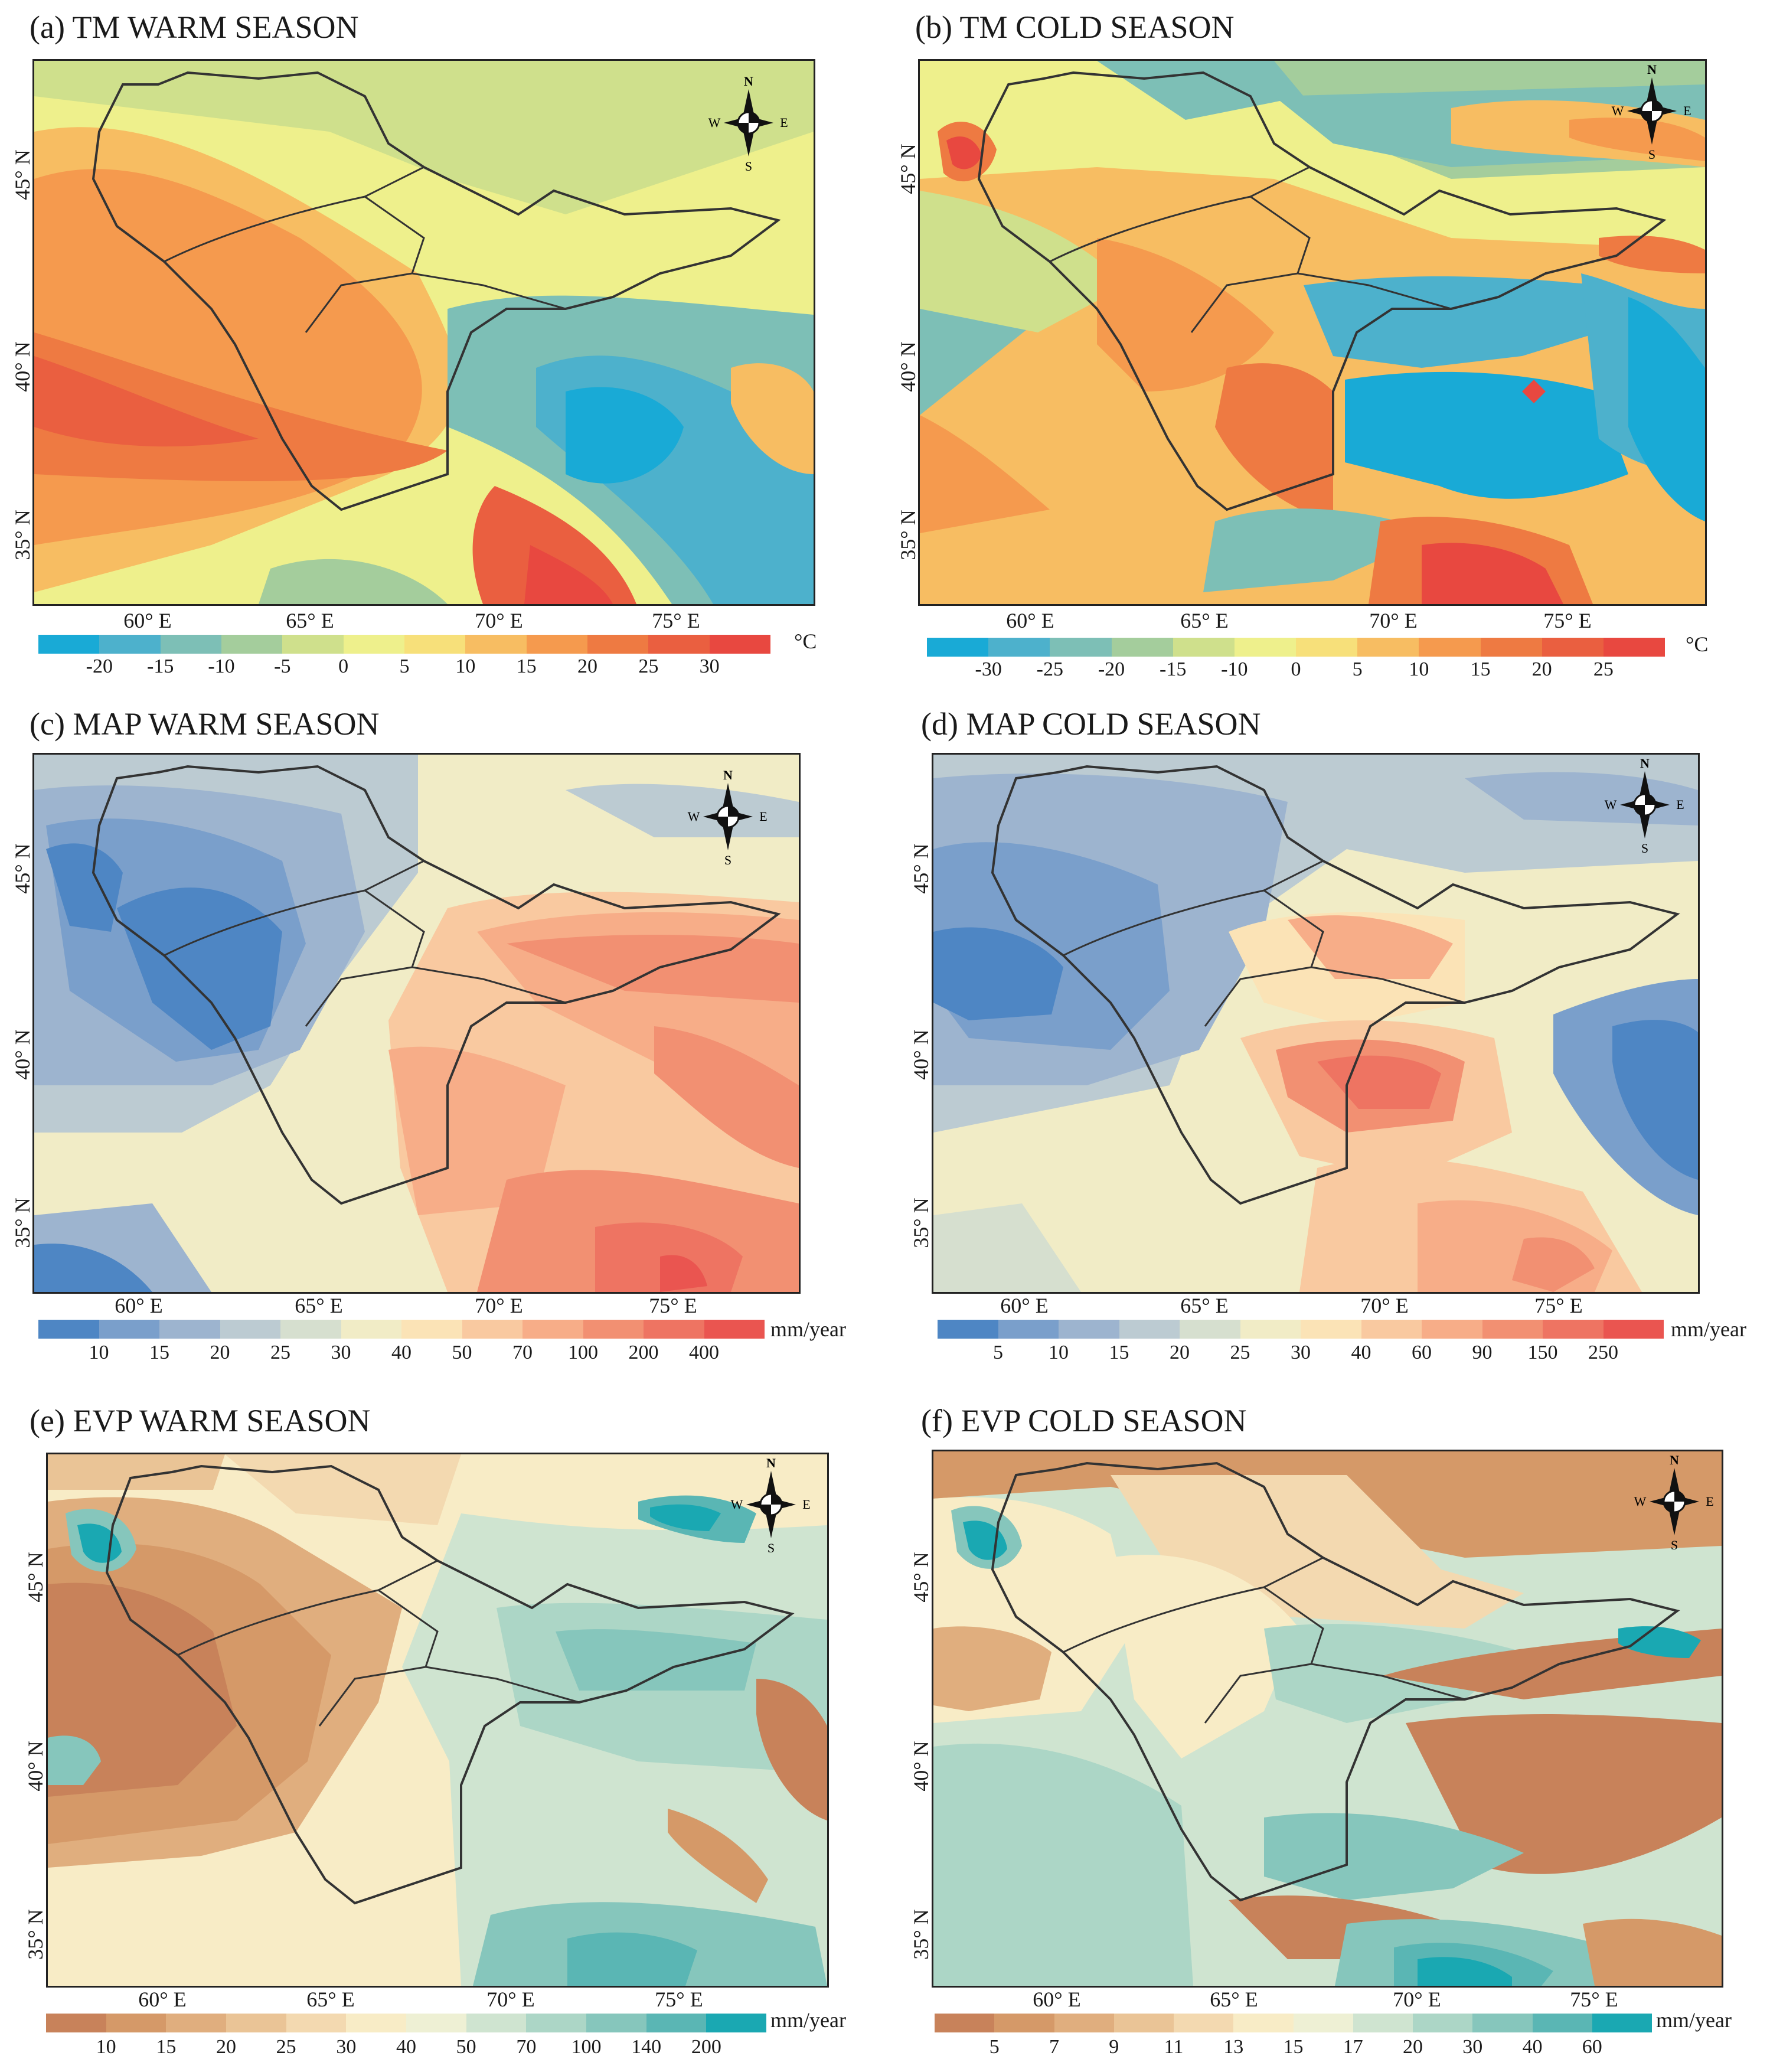 The height and width of the screenshot is (2072, 1770). Describe the element at coordinates (437, 1720) in the screenshot. I see `evp-warm-field` at that location.